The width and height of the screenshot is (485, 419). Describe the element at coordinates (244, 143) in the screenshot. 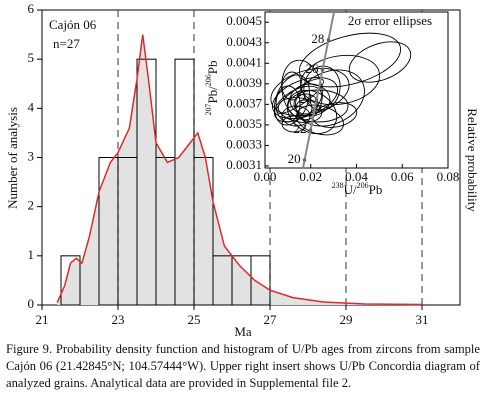

I see `inset-y-tick-label: 0.0033` at that location.